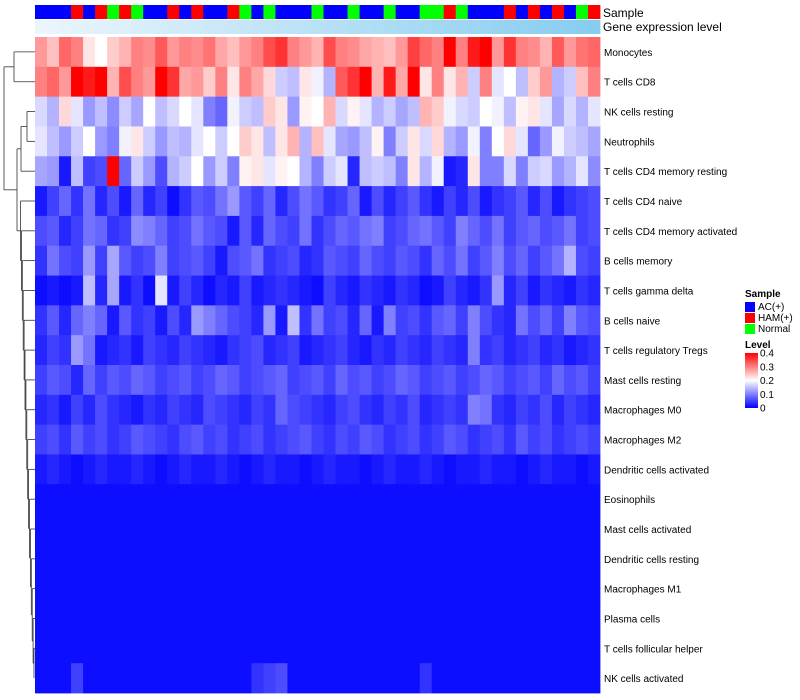 This screenshot has height=700, width=800. I want to click on row-label: B cells naive, so click(632, 321).